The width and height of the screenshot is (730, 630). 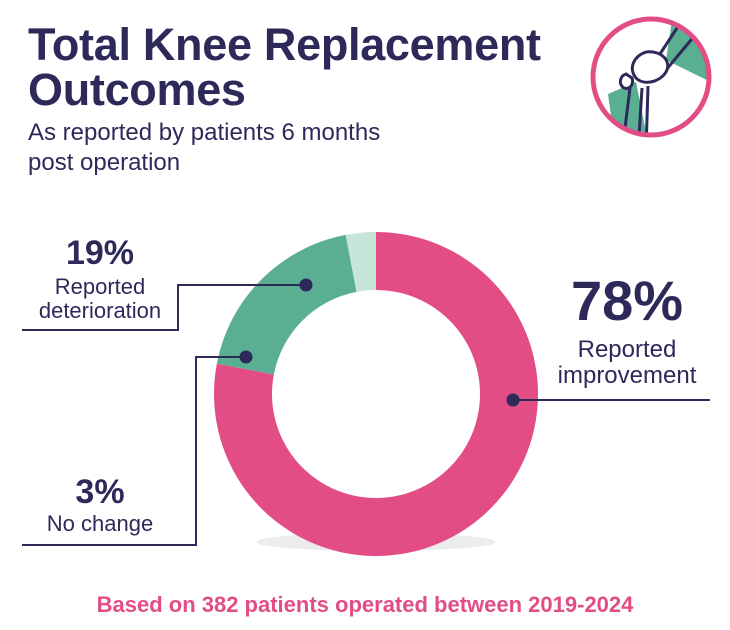 What do you see at coordinates (99, 492) in the screenshot?
I see `value-label-no-change: 3%` at bounding box center [99, 492].